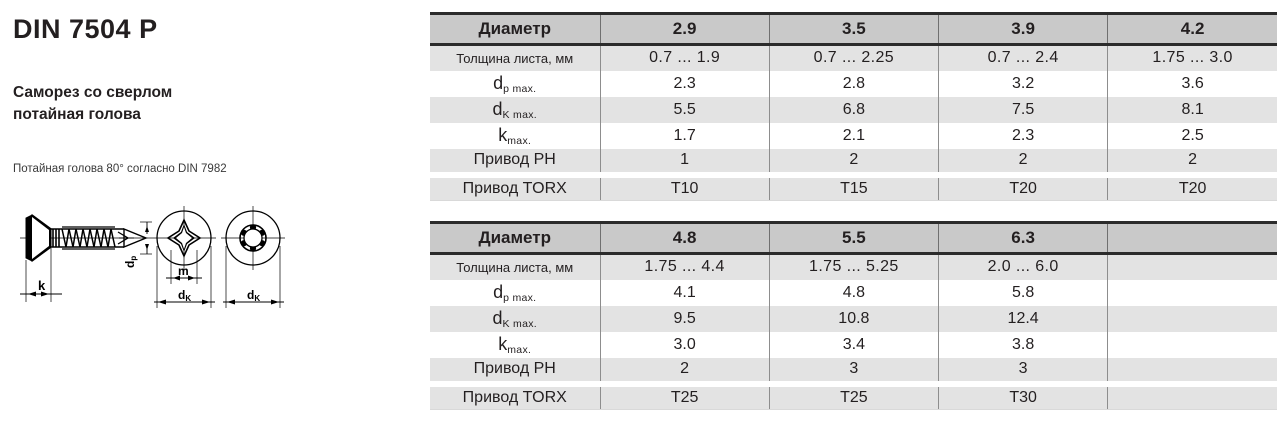  I want to click on dimension-label-dp: dp, so click(130, 262).